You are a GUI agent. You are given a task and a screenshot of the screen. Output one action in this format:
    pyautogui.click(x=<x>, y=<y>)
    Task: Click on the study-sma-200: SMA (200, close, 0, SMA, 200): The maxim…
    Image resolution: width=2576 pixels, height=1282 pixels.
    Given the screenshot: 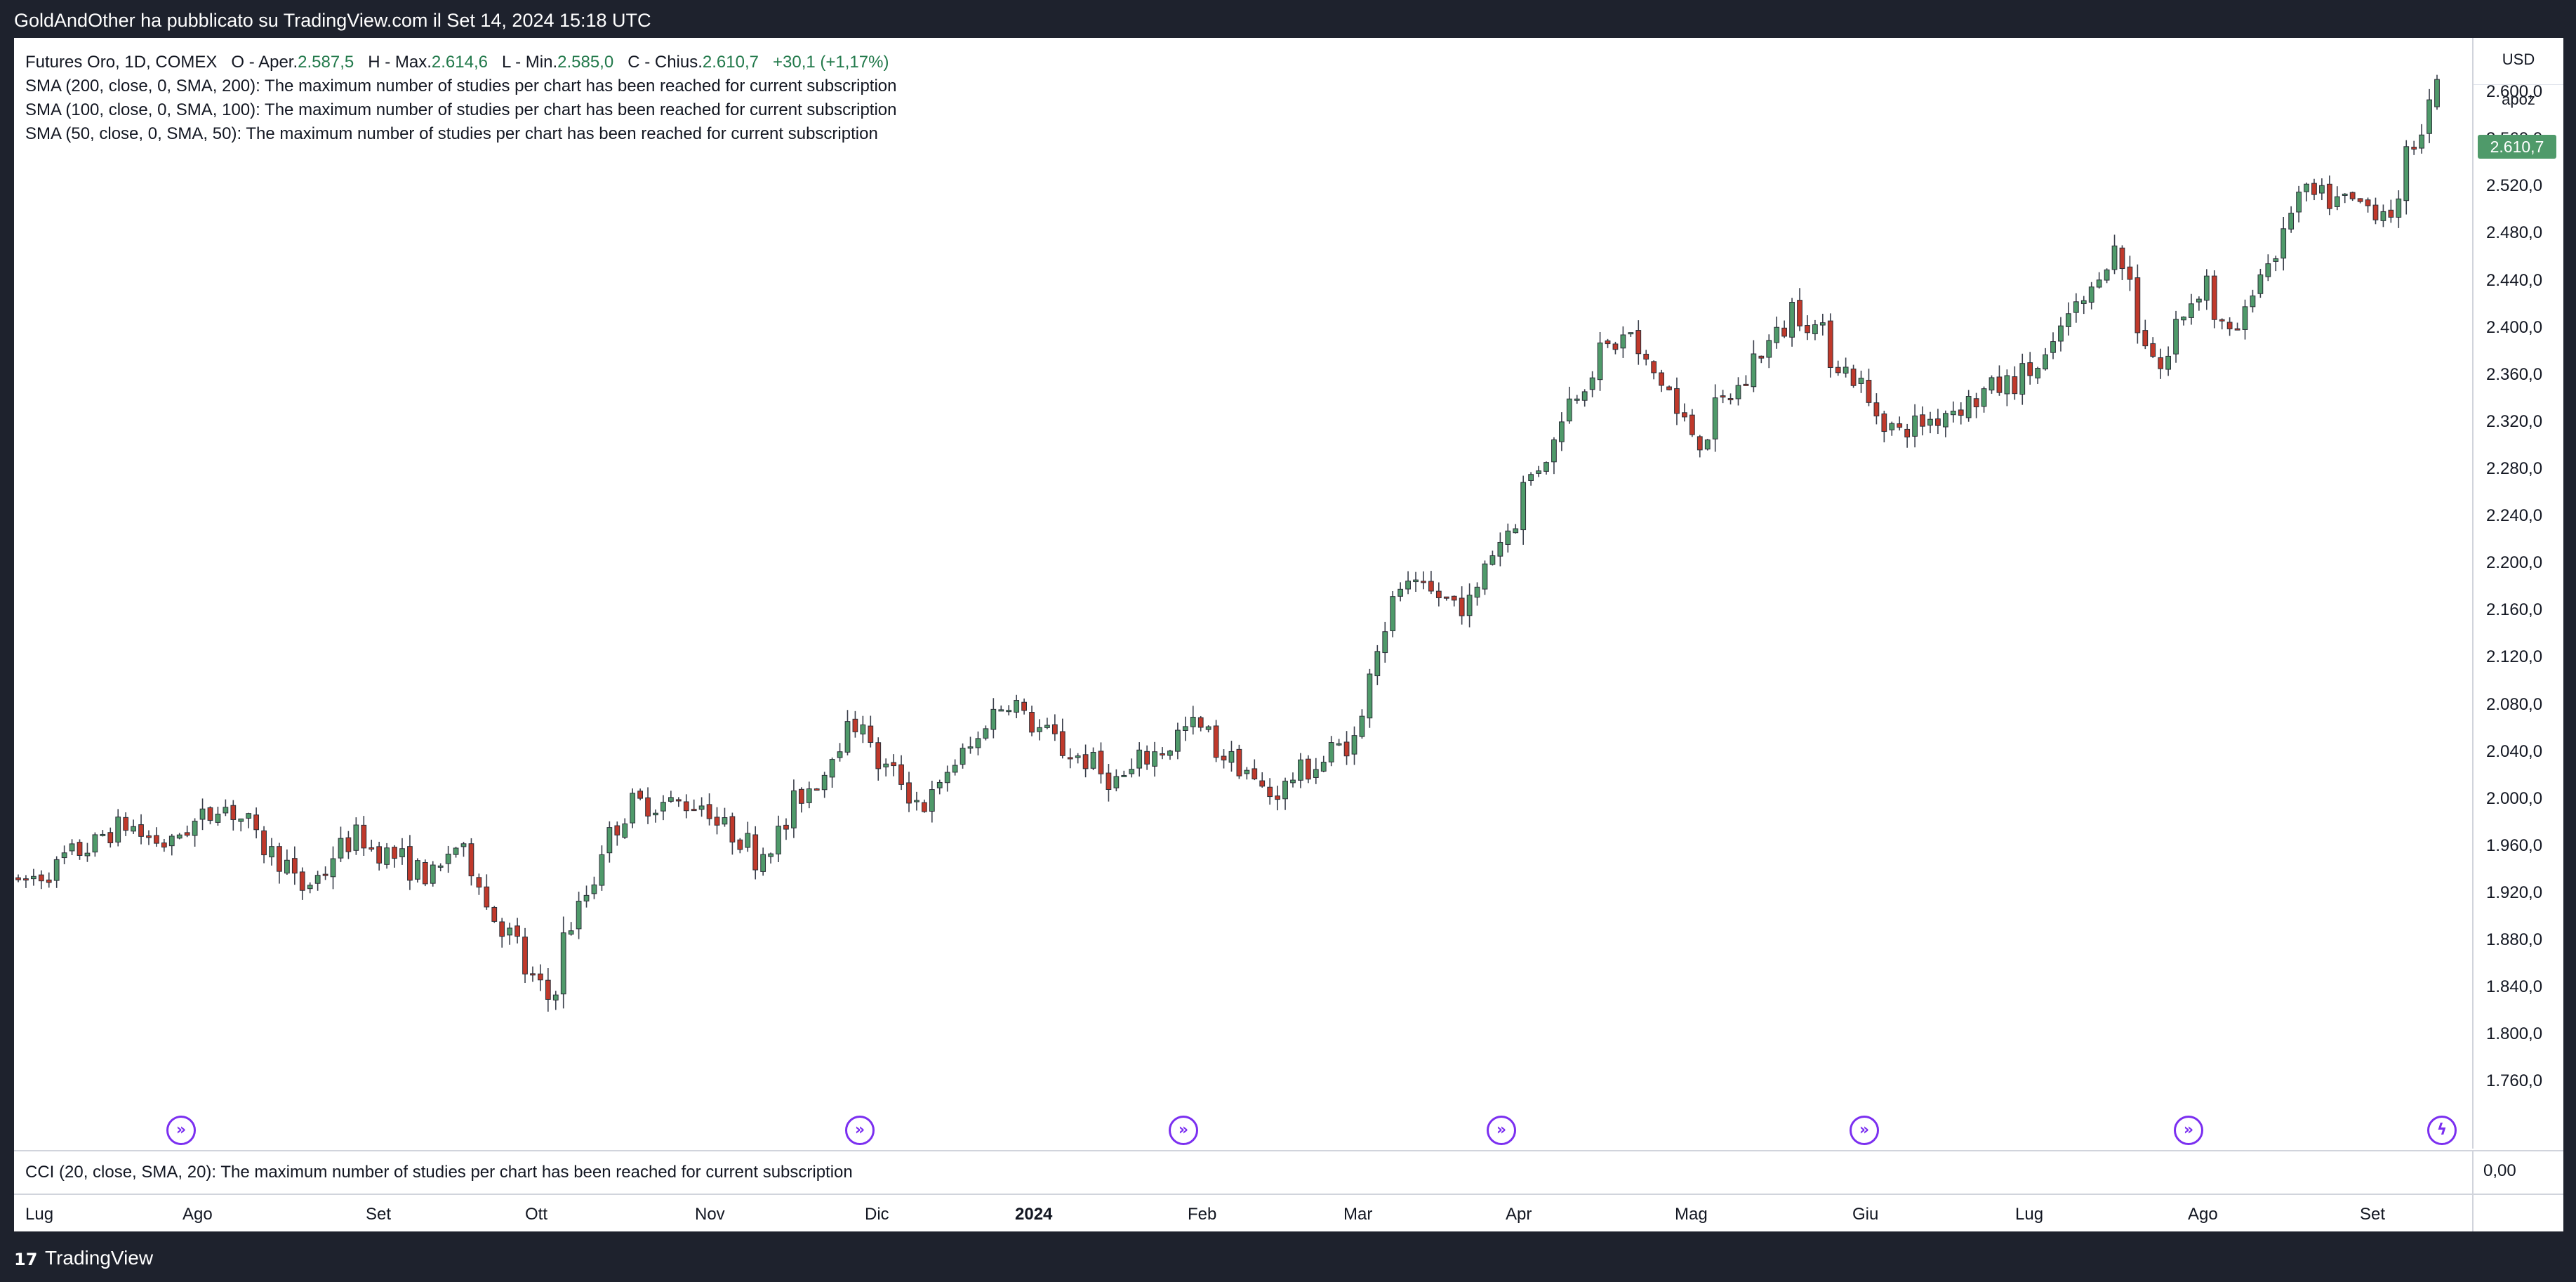 What is the action you would take?
    pyautogui.click(x=461, y=86)
    